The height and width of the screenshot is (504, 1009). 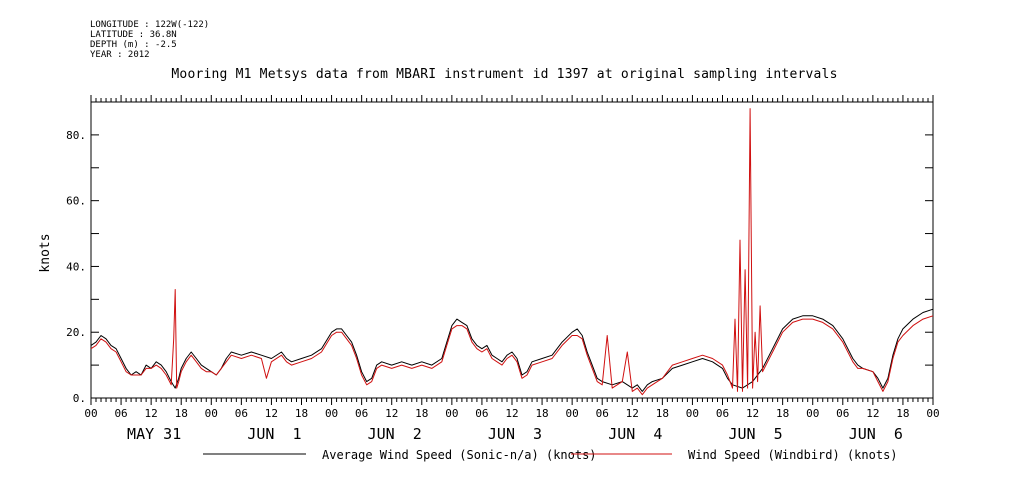 What do you see at coordinates (79, 398) in the screenshot?
I see `y-tick-label: 0.` at bounding box center [79, 398].